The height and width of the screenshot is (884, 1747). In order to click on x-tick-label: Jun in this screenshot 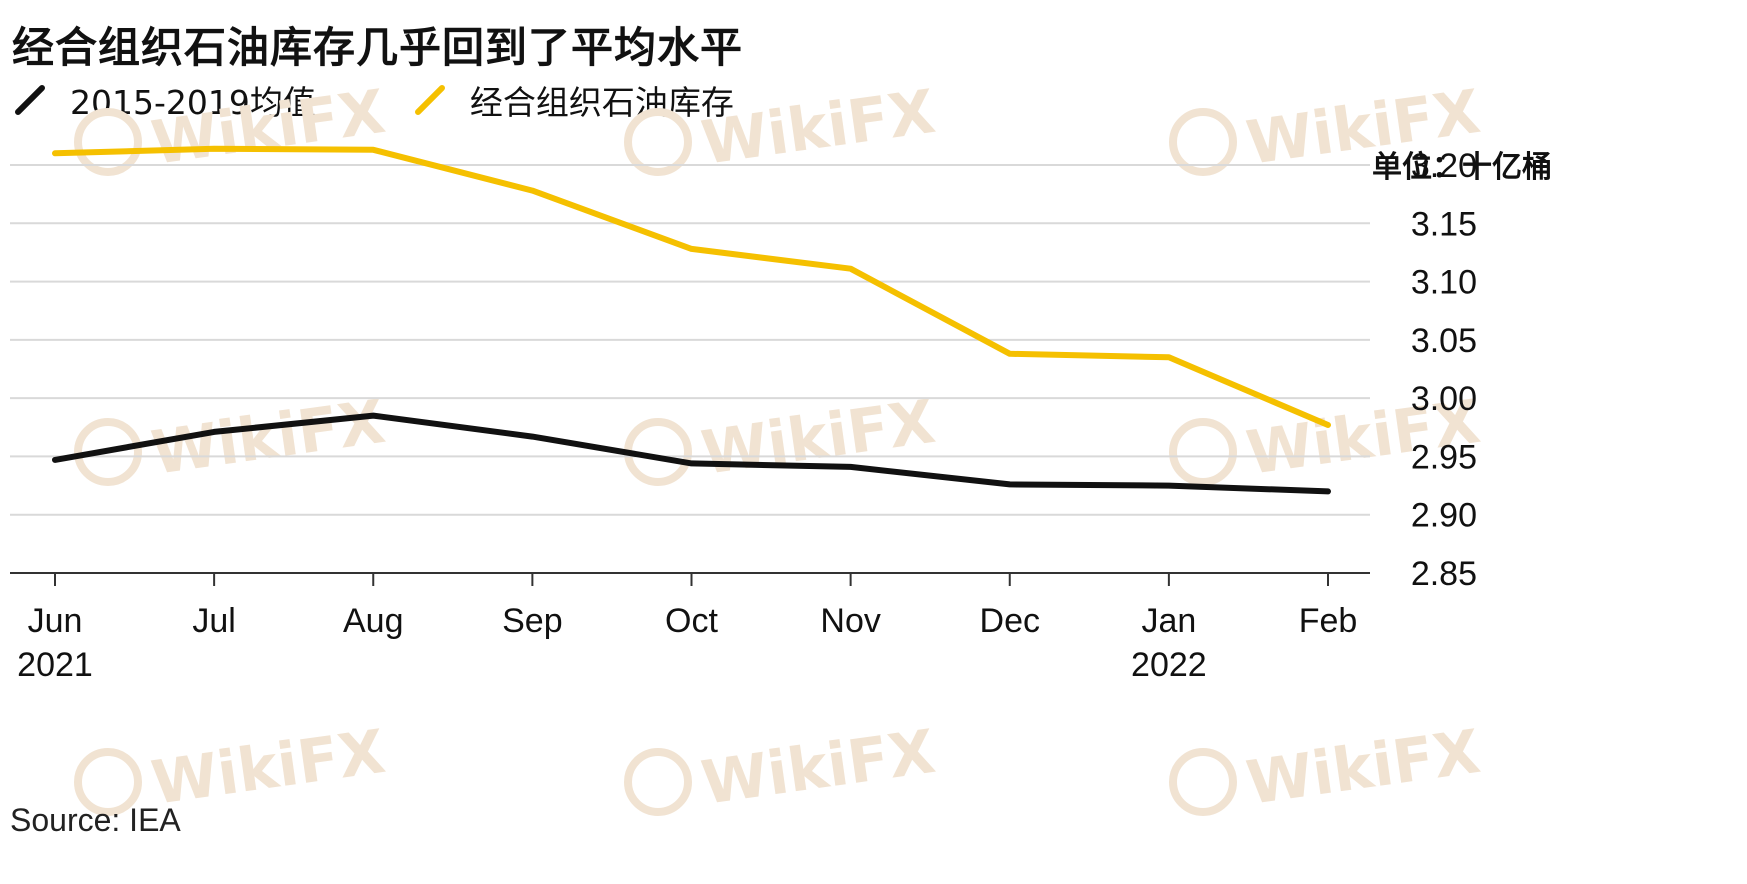, I will do `click(55, 621)`.